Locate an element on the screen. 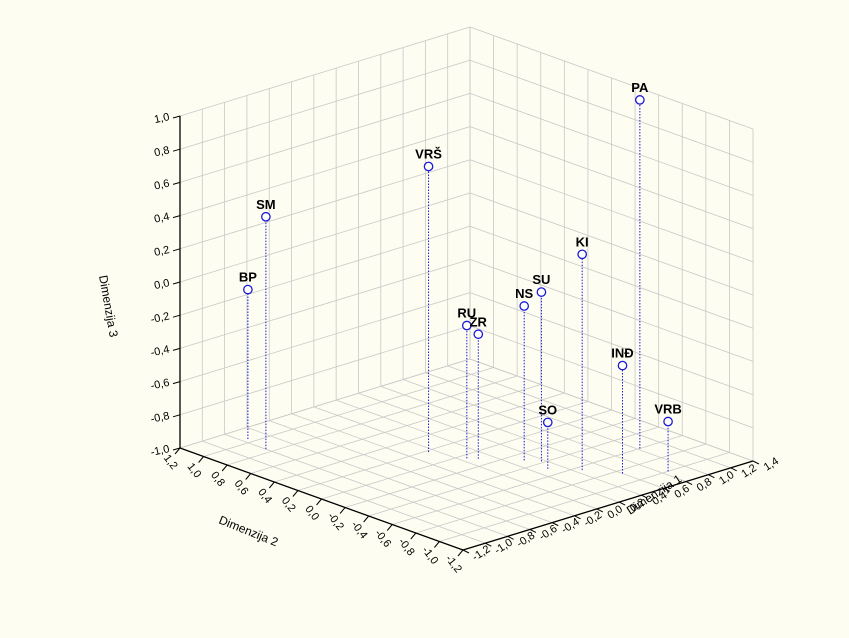 The width and height of the screenshot is (849, 638). y-axis-title: Dimenzija 2 is located at coordinates (249, 531).